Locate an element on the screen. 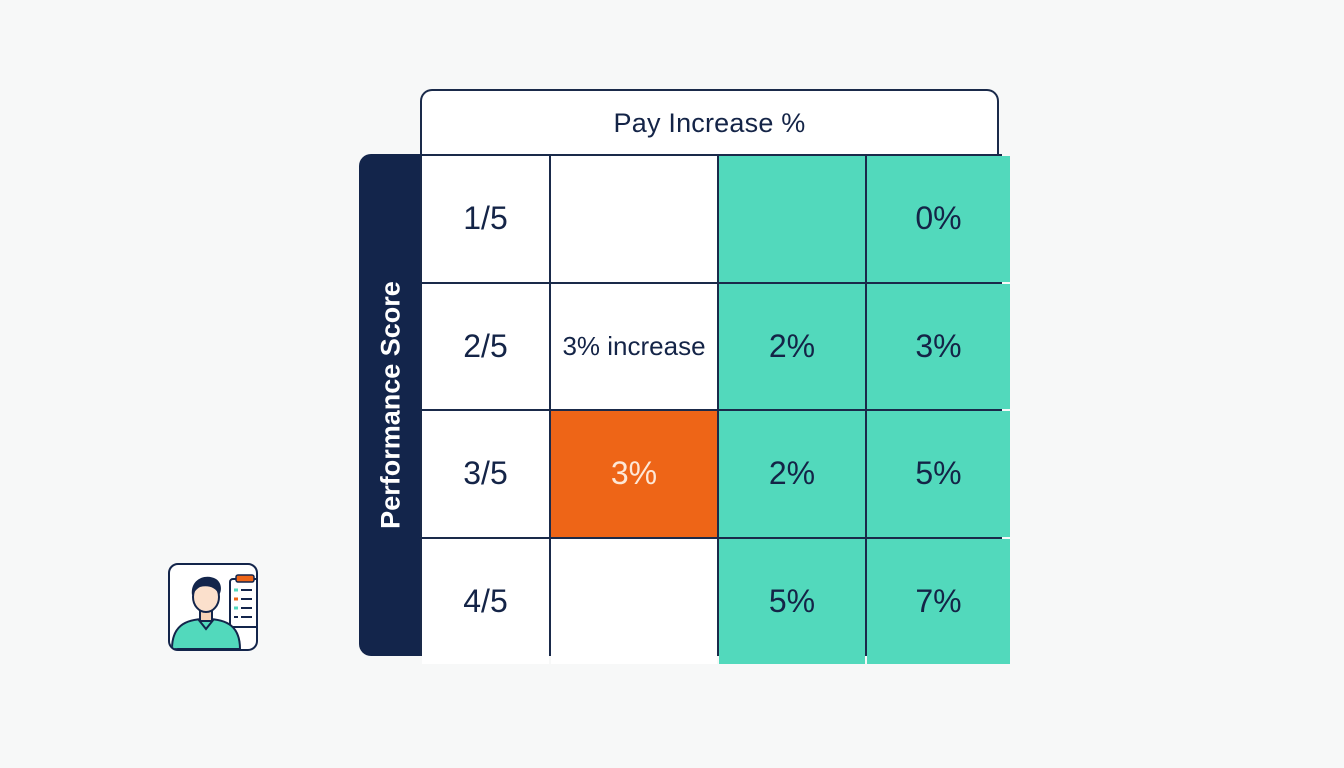 Image resolution: width=1344 pixels, height=768 pixels. pay-increase-title: Pay Increase % is located at coordinates (709, 122).